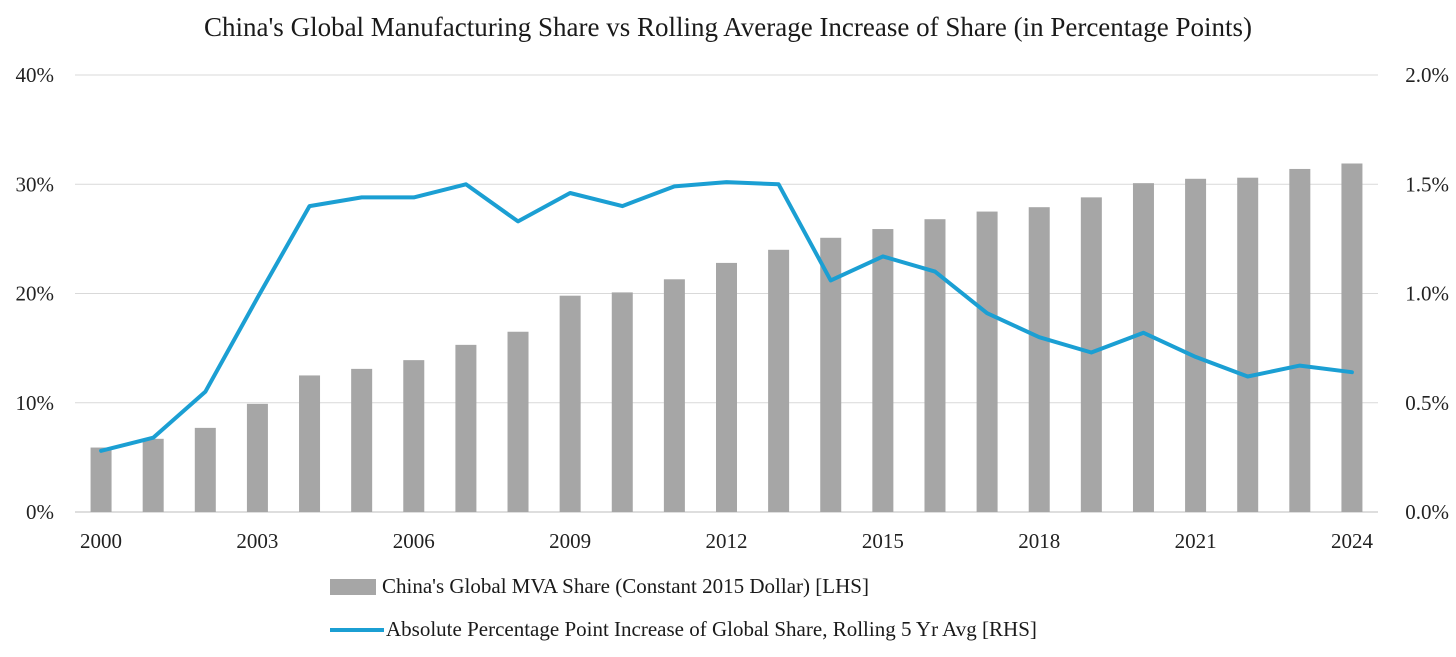  Describe the element at coordinates (357, 629) in the screenshot. I see `legend-swatch-line` at that location.